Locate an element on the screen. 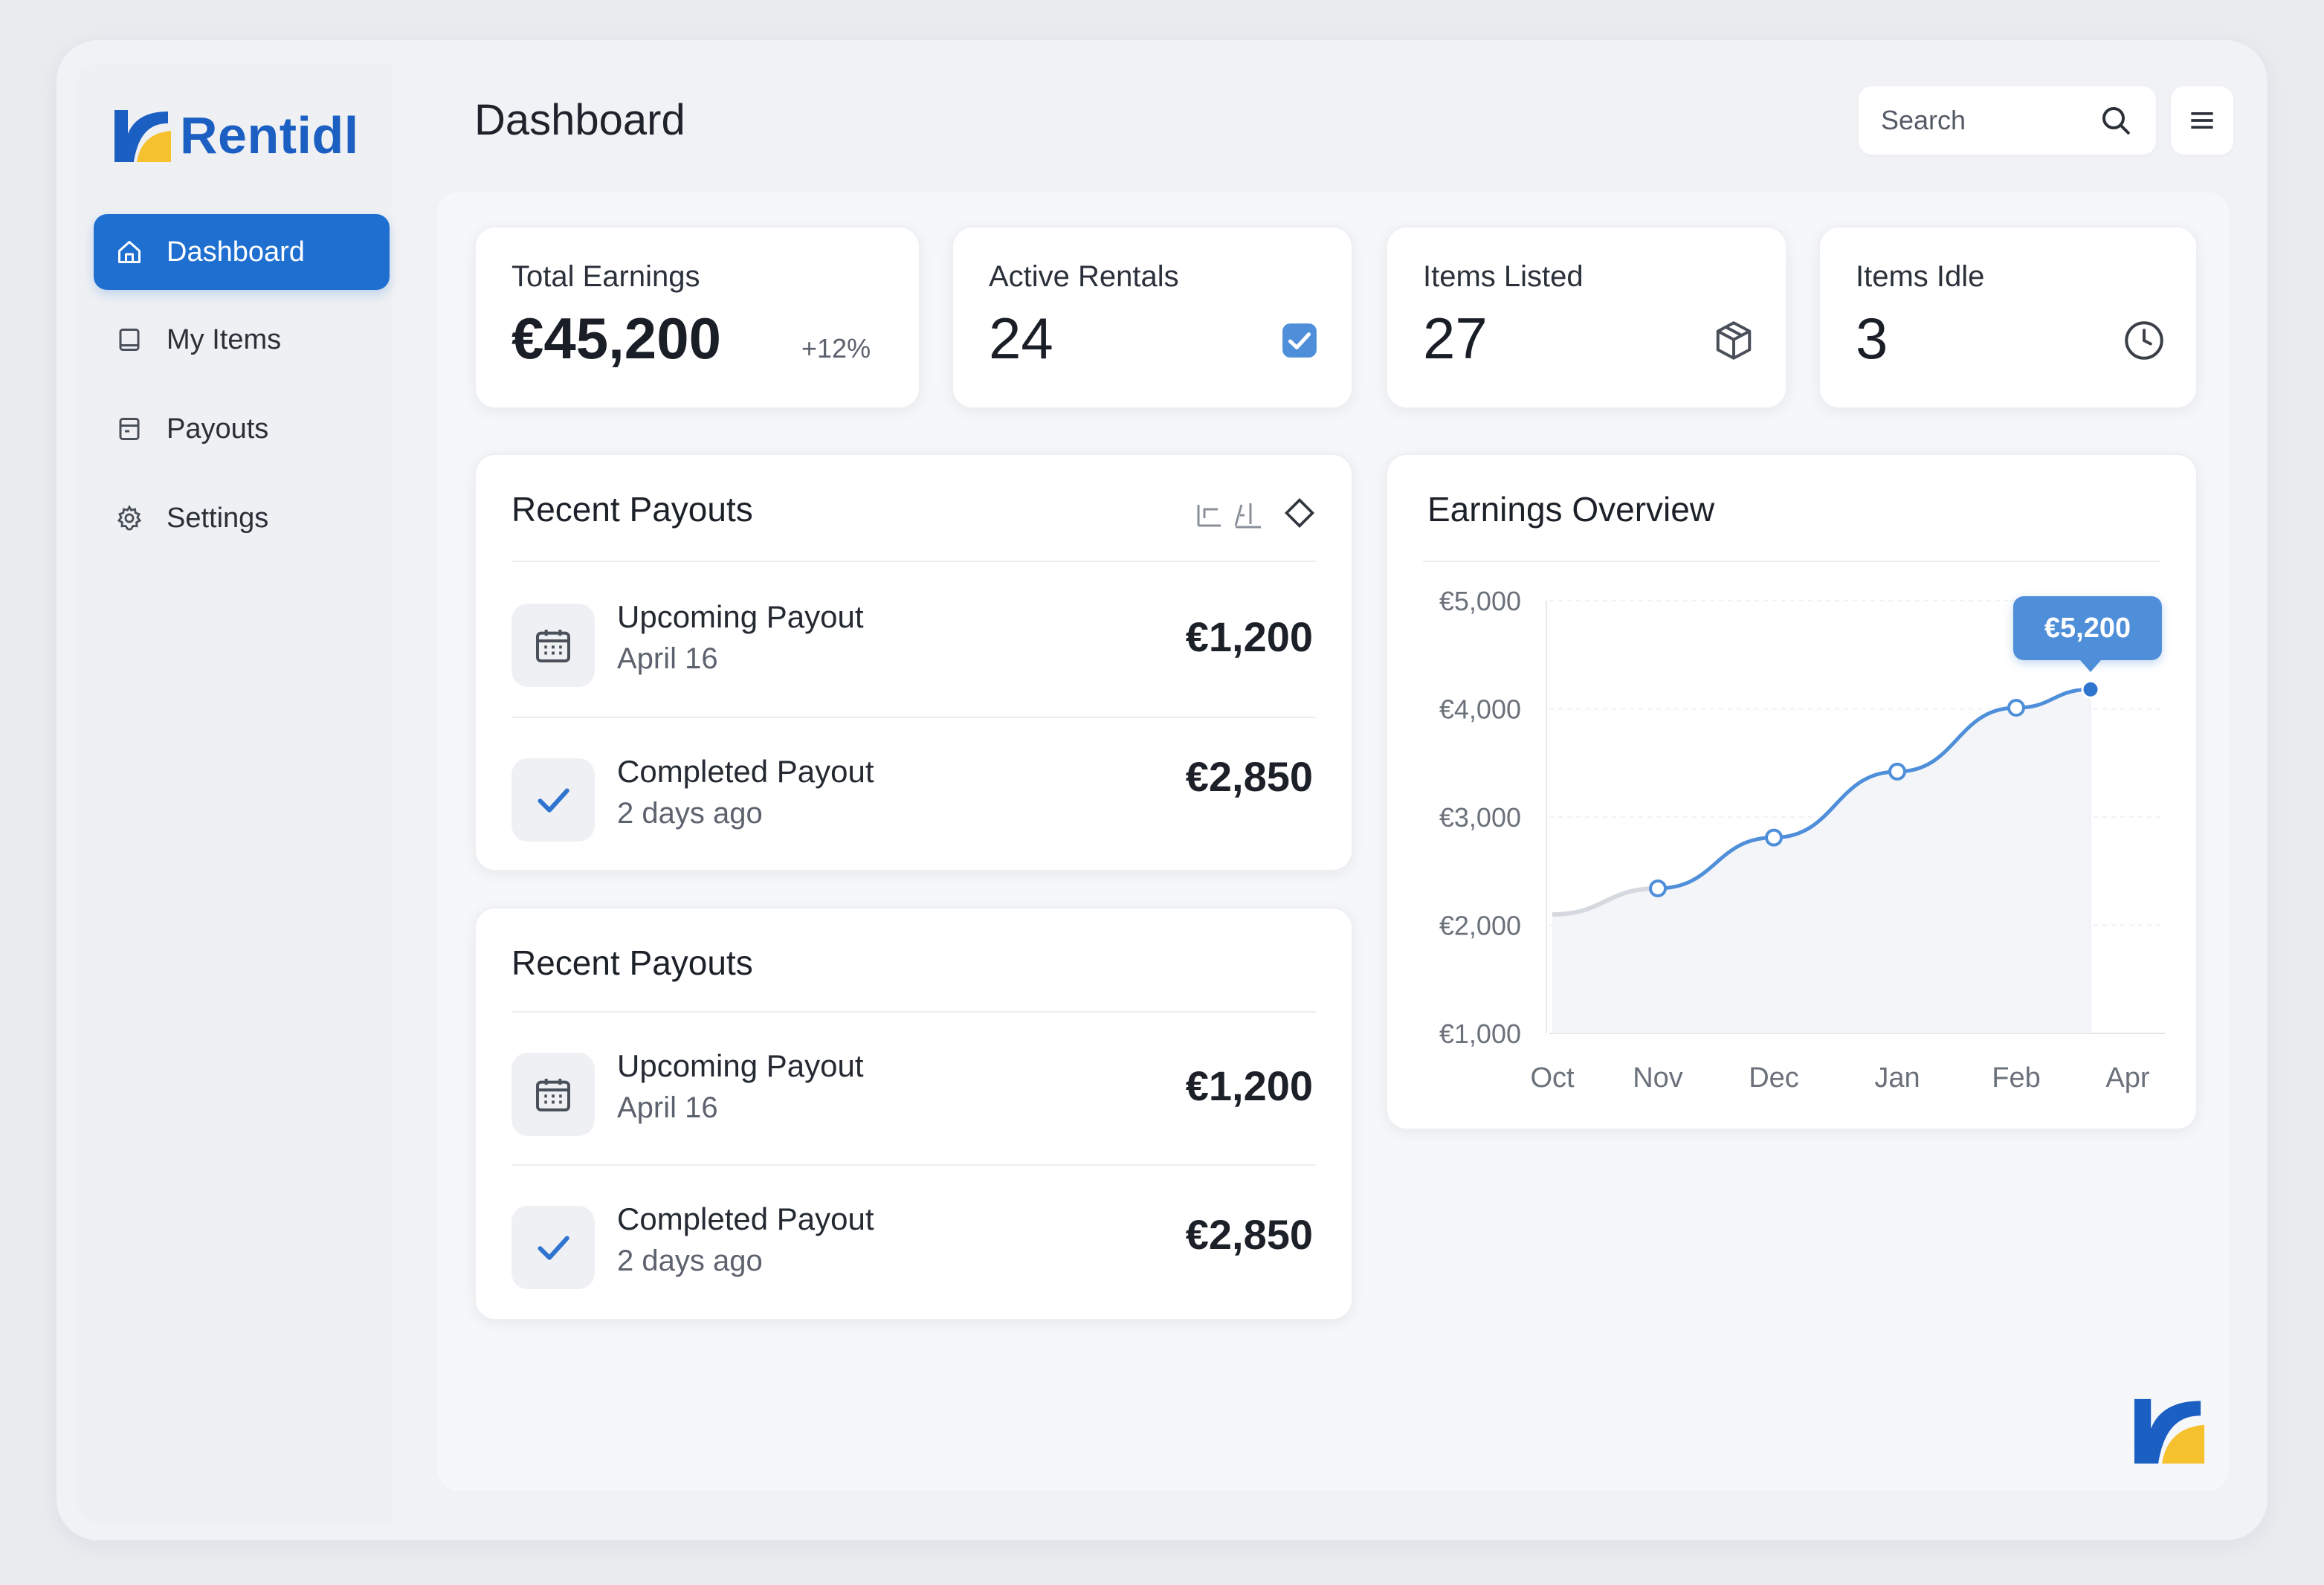 The height and width of the screenshot is (1585, 2324). tooltip-pointer is located at coordinates (2090, 666).